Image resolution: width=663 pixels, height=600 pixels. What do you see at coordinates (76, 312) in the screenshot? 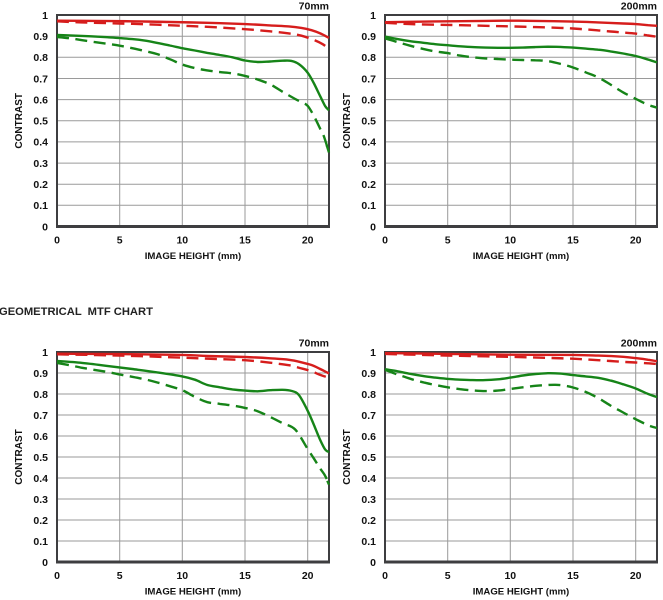
I see `svg-text: GEOMETRICAL MTF CHART` at bounding box center [76, 312].